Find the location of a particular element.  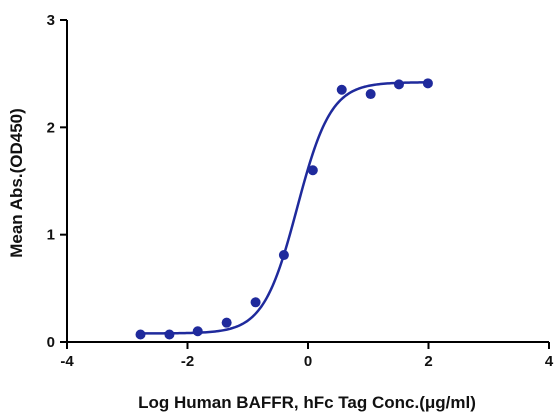

y-tick-label: 3 is located at coordinates (51, 20).